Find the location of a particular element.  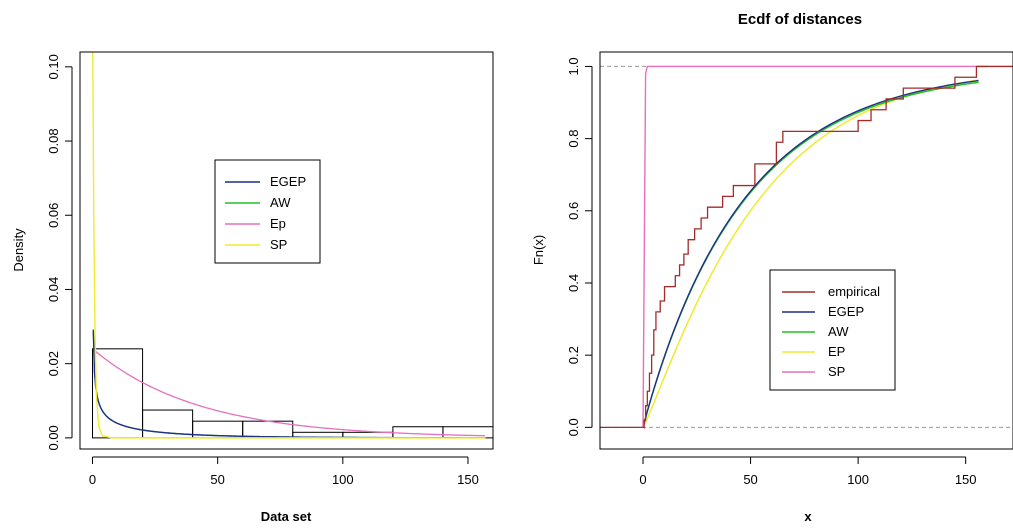

left-legend-label-ep: Ep is located at coordinates (278, 223).